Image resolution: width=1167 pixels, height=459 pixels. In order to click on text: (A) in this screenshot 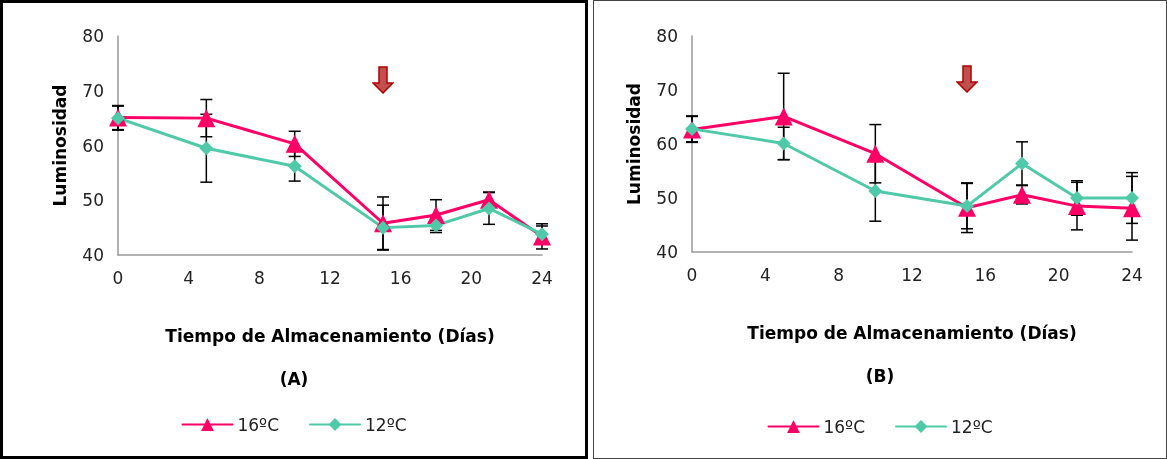, I will do `click(294, 378)`.